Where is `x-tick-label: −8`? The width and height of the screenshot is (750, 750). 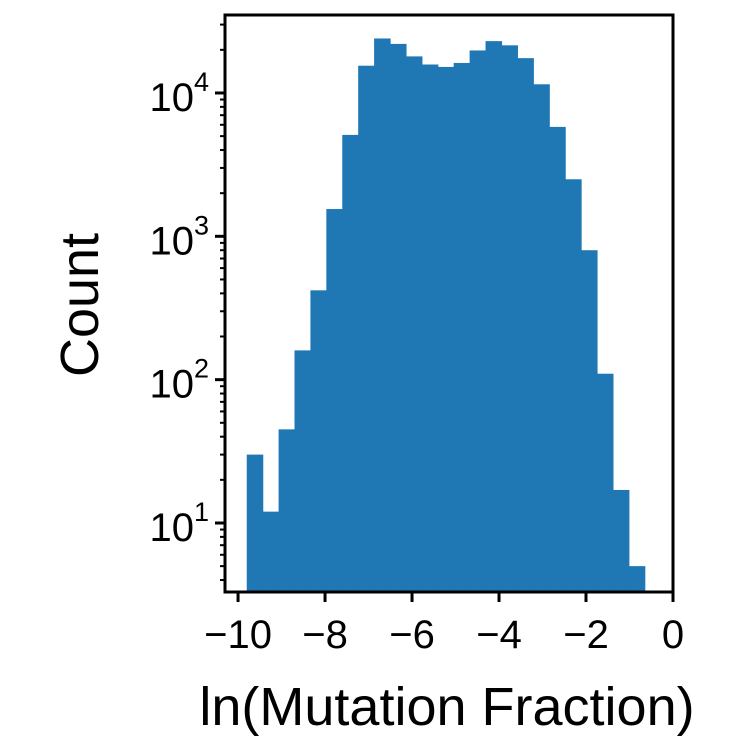
x-tick-label: −8 is located at coordinates (325, 635).